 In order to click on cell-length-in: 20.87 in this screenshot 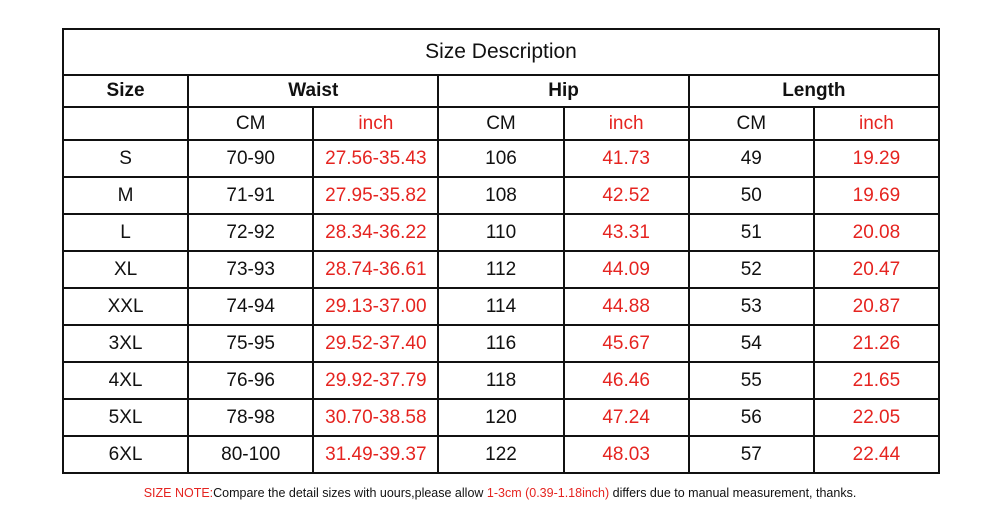, I will do `click(876, 306)`.